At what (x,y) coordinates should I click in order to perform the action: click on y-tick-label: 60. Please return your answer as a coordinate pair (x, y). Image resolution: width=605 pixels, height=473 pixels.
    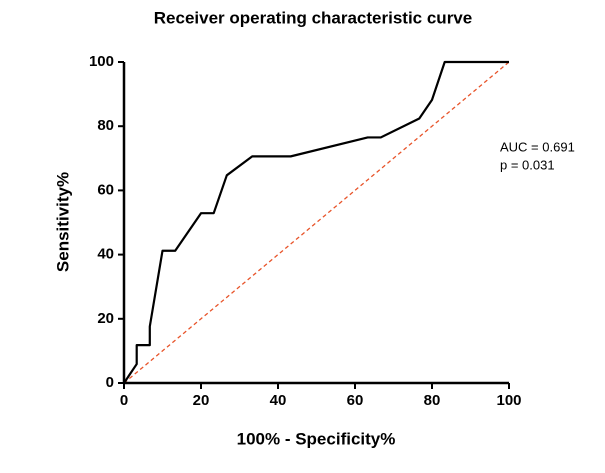
    Looking at the image, I should click on (105, 189).